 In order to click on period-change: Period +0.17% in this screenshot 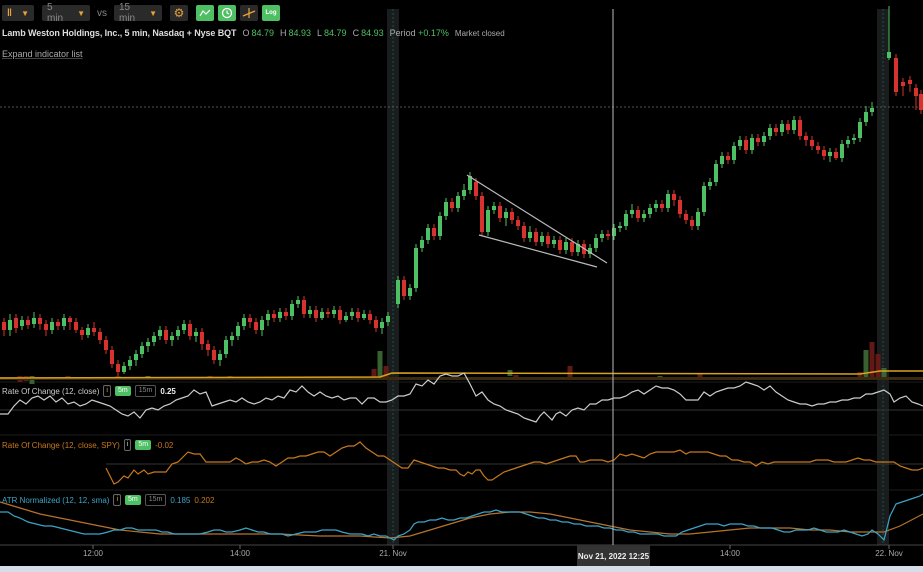, I will do `click(419, 33)`.